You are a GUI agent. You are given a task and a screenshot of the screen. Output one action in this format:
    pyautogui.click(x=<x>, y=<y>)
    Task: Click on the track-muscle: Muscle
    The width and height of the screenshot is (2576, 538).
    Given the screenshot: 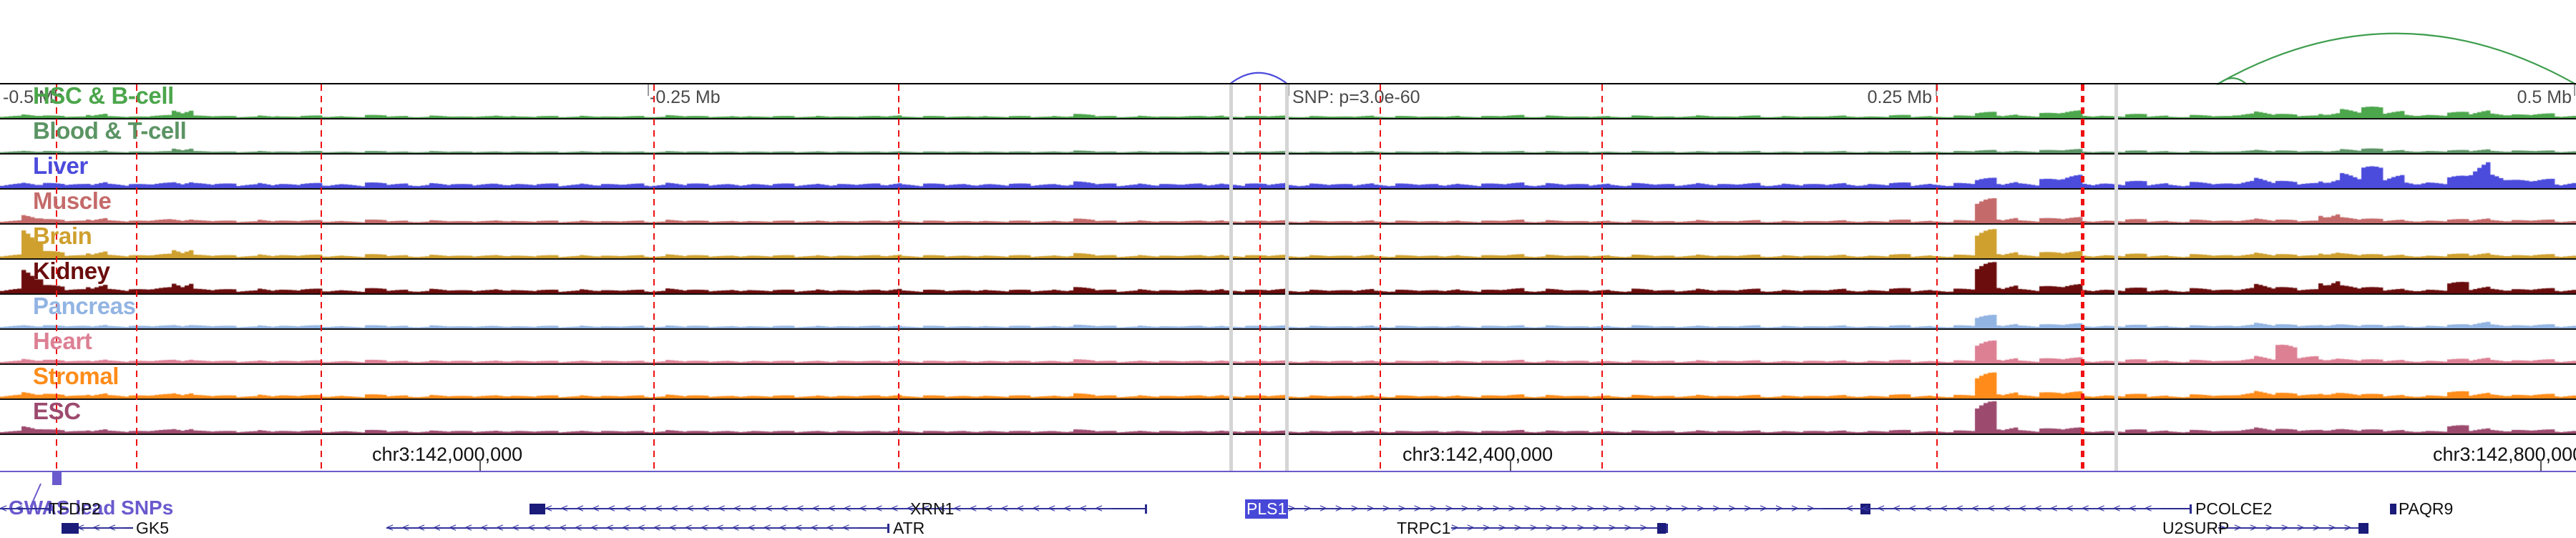 What is the action you would take?
    pyautogui.click(x=1288, y=206)
    